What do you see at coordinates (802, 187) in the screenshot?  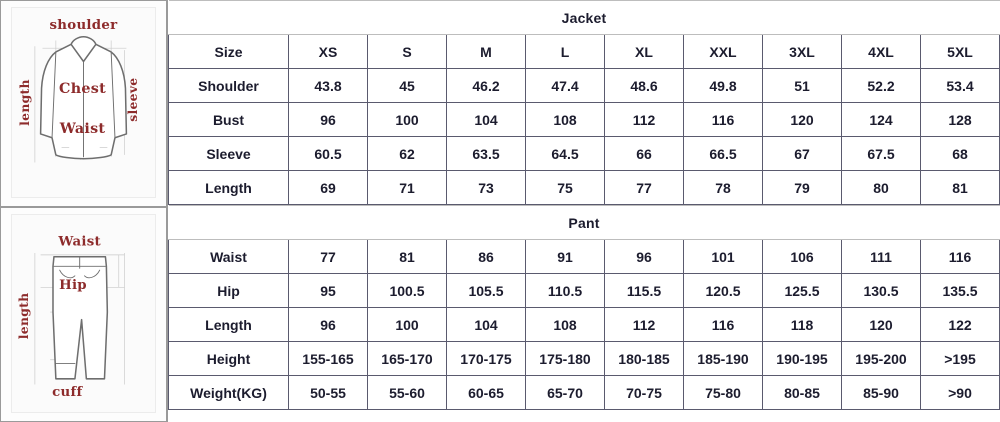 I see `jacket-length-3xl: 79` at bounding box center [802, 187].